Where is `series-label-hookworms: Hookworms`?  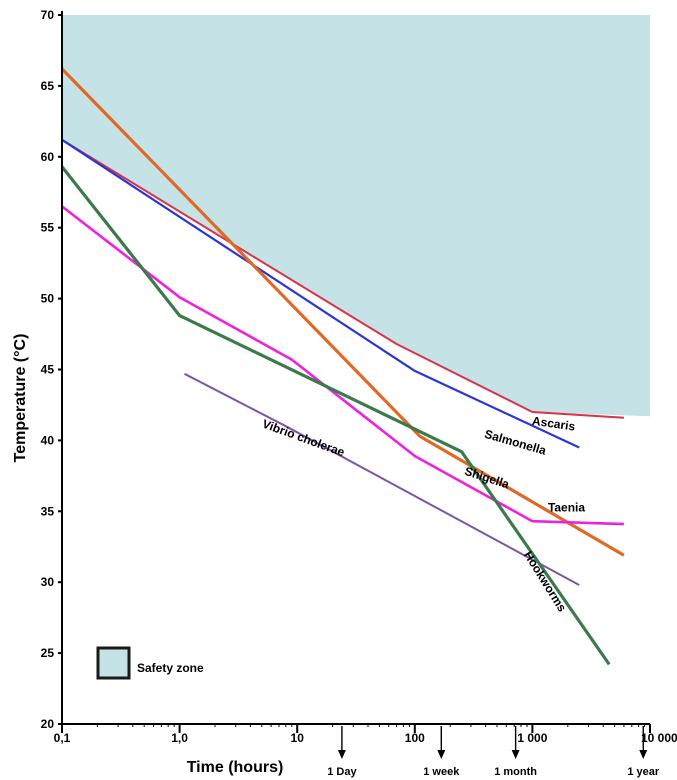
series-label-hookworms: Hookworms is located at coordinates (545, 582).